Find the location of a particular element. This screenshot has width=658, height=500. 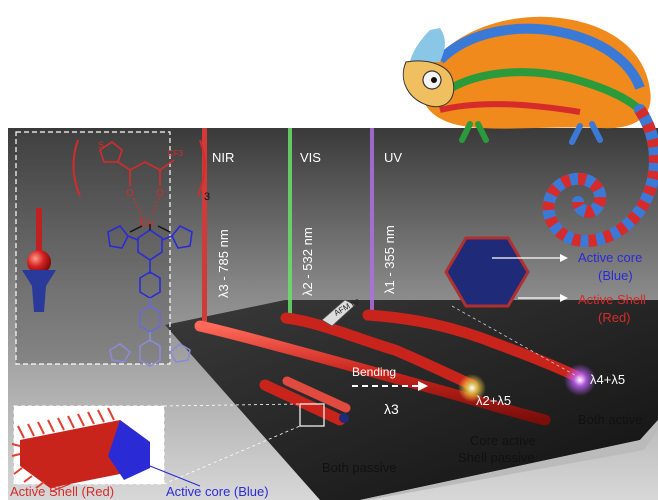

nir-wavelength: λ3 - 785 nm is located at coordinates (223, 263).